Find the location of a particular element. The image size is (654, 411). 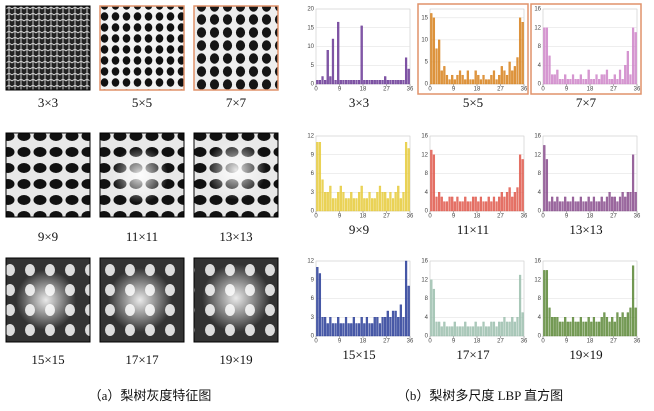

texture-highlight is located at coordinates (236, 170).